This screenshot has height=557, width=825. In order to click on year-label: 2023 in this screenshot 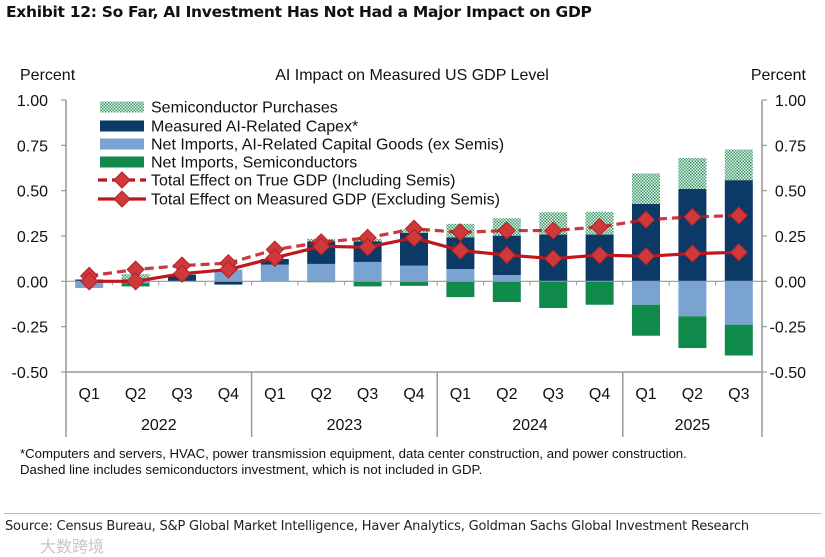, I will do `click(345, 425)`.